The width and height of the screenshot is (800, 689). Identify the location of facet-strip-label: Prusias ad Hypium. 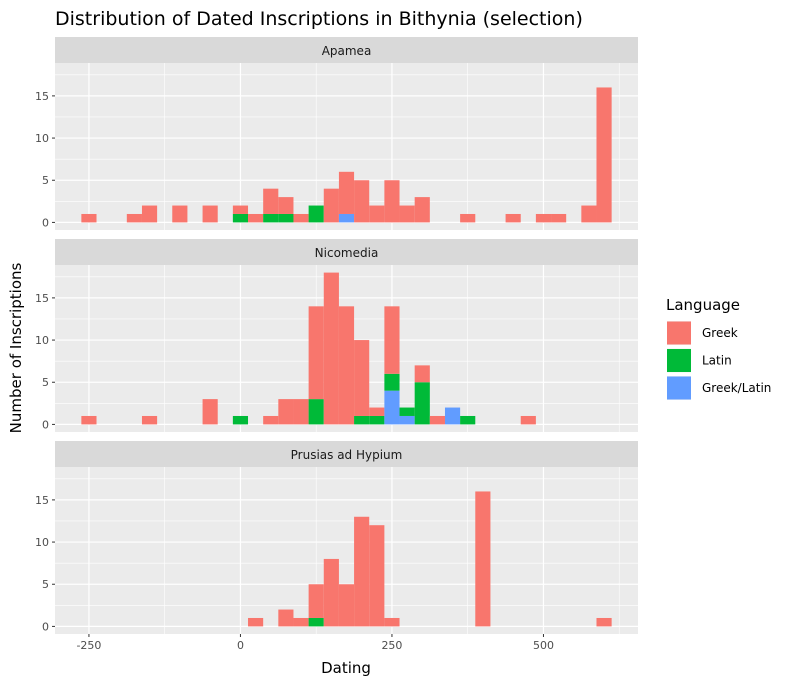
(347, 455).